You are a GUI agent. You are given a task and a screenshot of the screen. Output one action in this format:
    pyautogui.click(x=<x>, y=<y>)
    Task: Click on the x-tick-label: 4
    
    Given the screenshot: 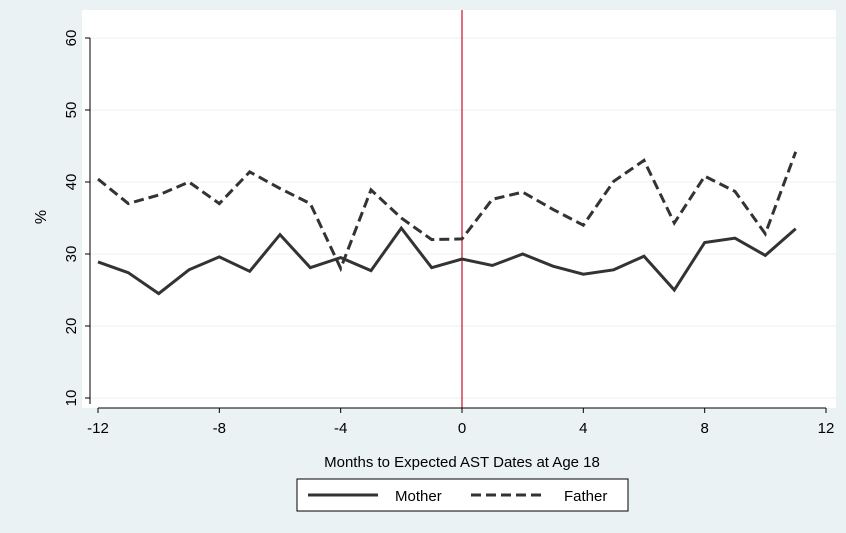 What is the action you would take?
    pyautogui.click(x=583, y=428)
    